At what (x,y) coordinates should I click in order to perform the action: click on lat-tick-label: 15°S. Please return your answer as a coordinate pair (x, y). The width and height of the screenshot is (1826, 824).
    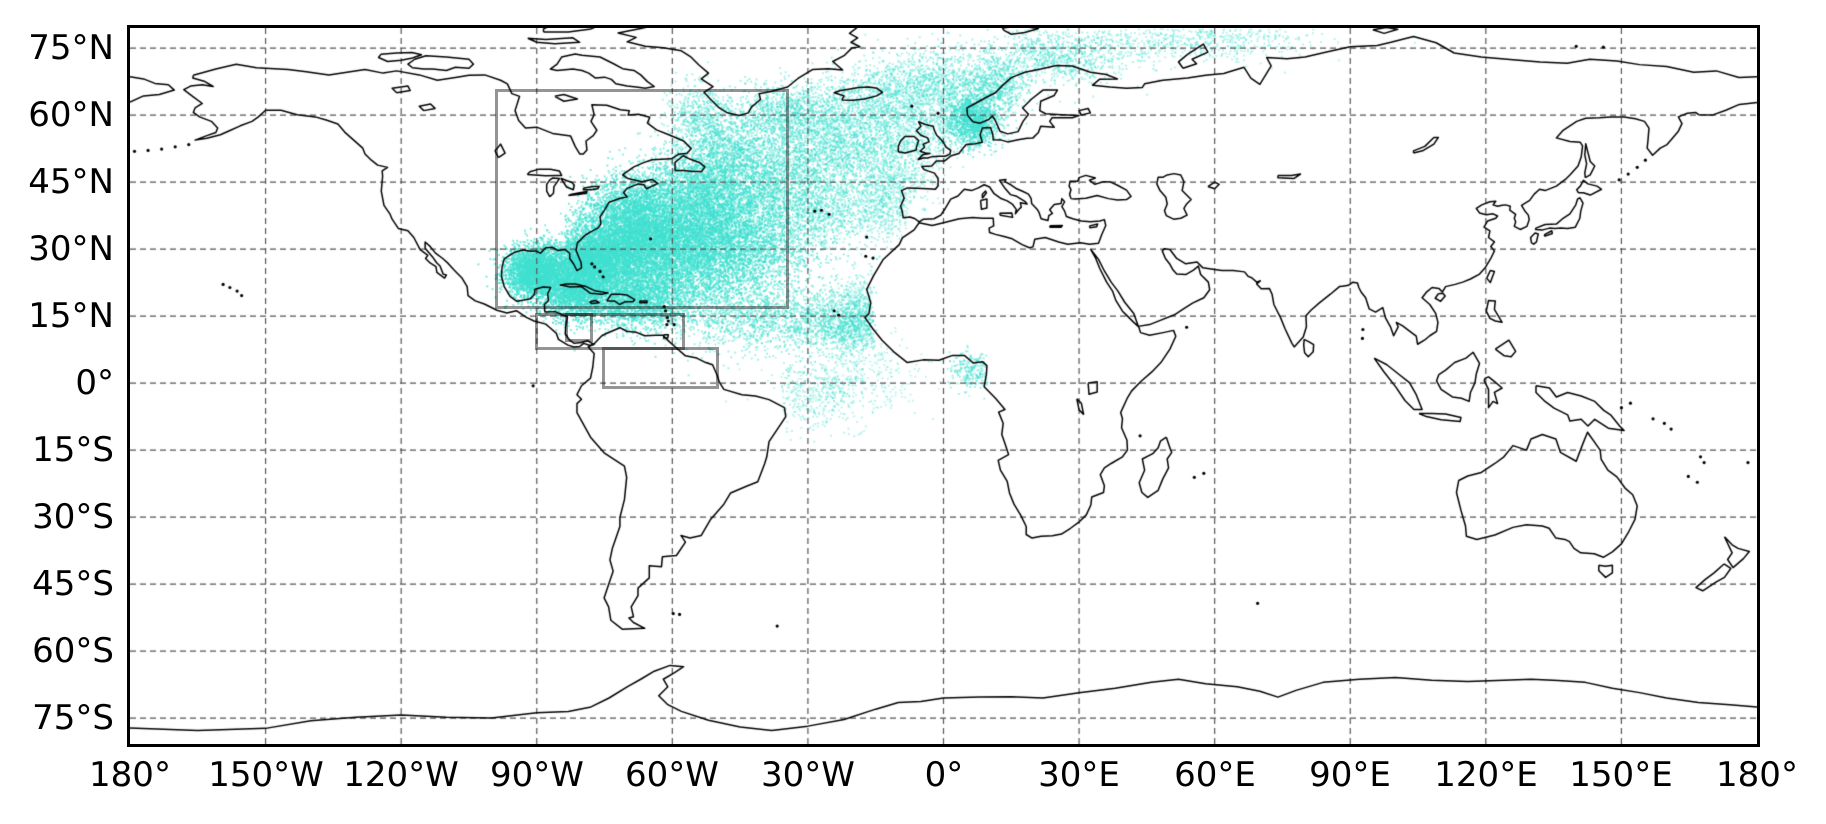
    Looking at the image, I should click on (73, 450).